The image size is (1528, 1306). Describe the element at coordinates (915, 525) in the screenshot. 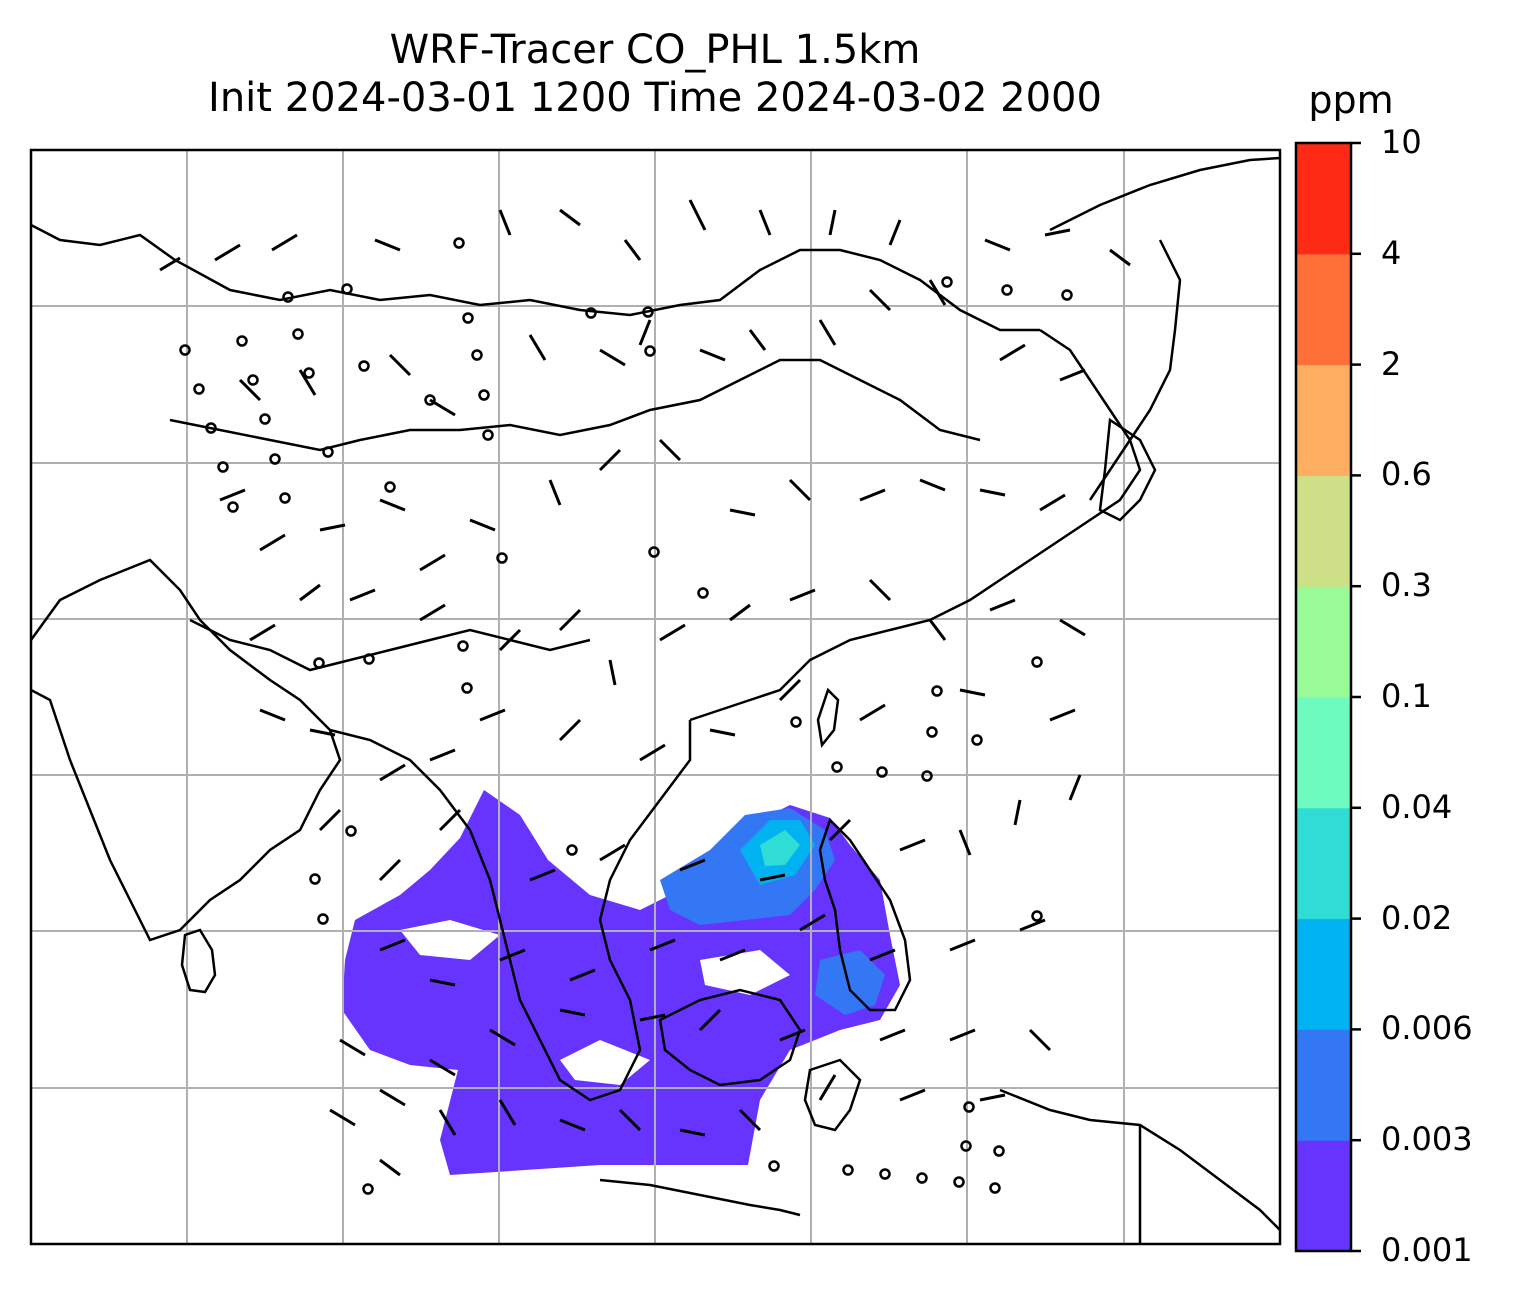

I see `coast-china-east` at that location.